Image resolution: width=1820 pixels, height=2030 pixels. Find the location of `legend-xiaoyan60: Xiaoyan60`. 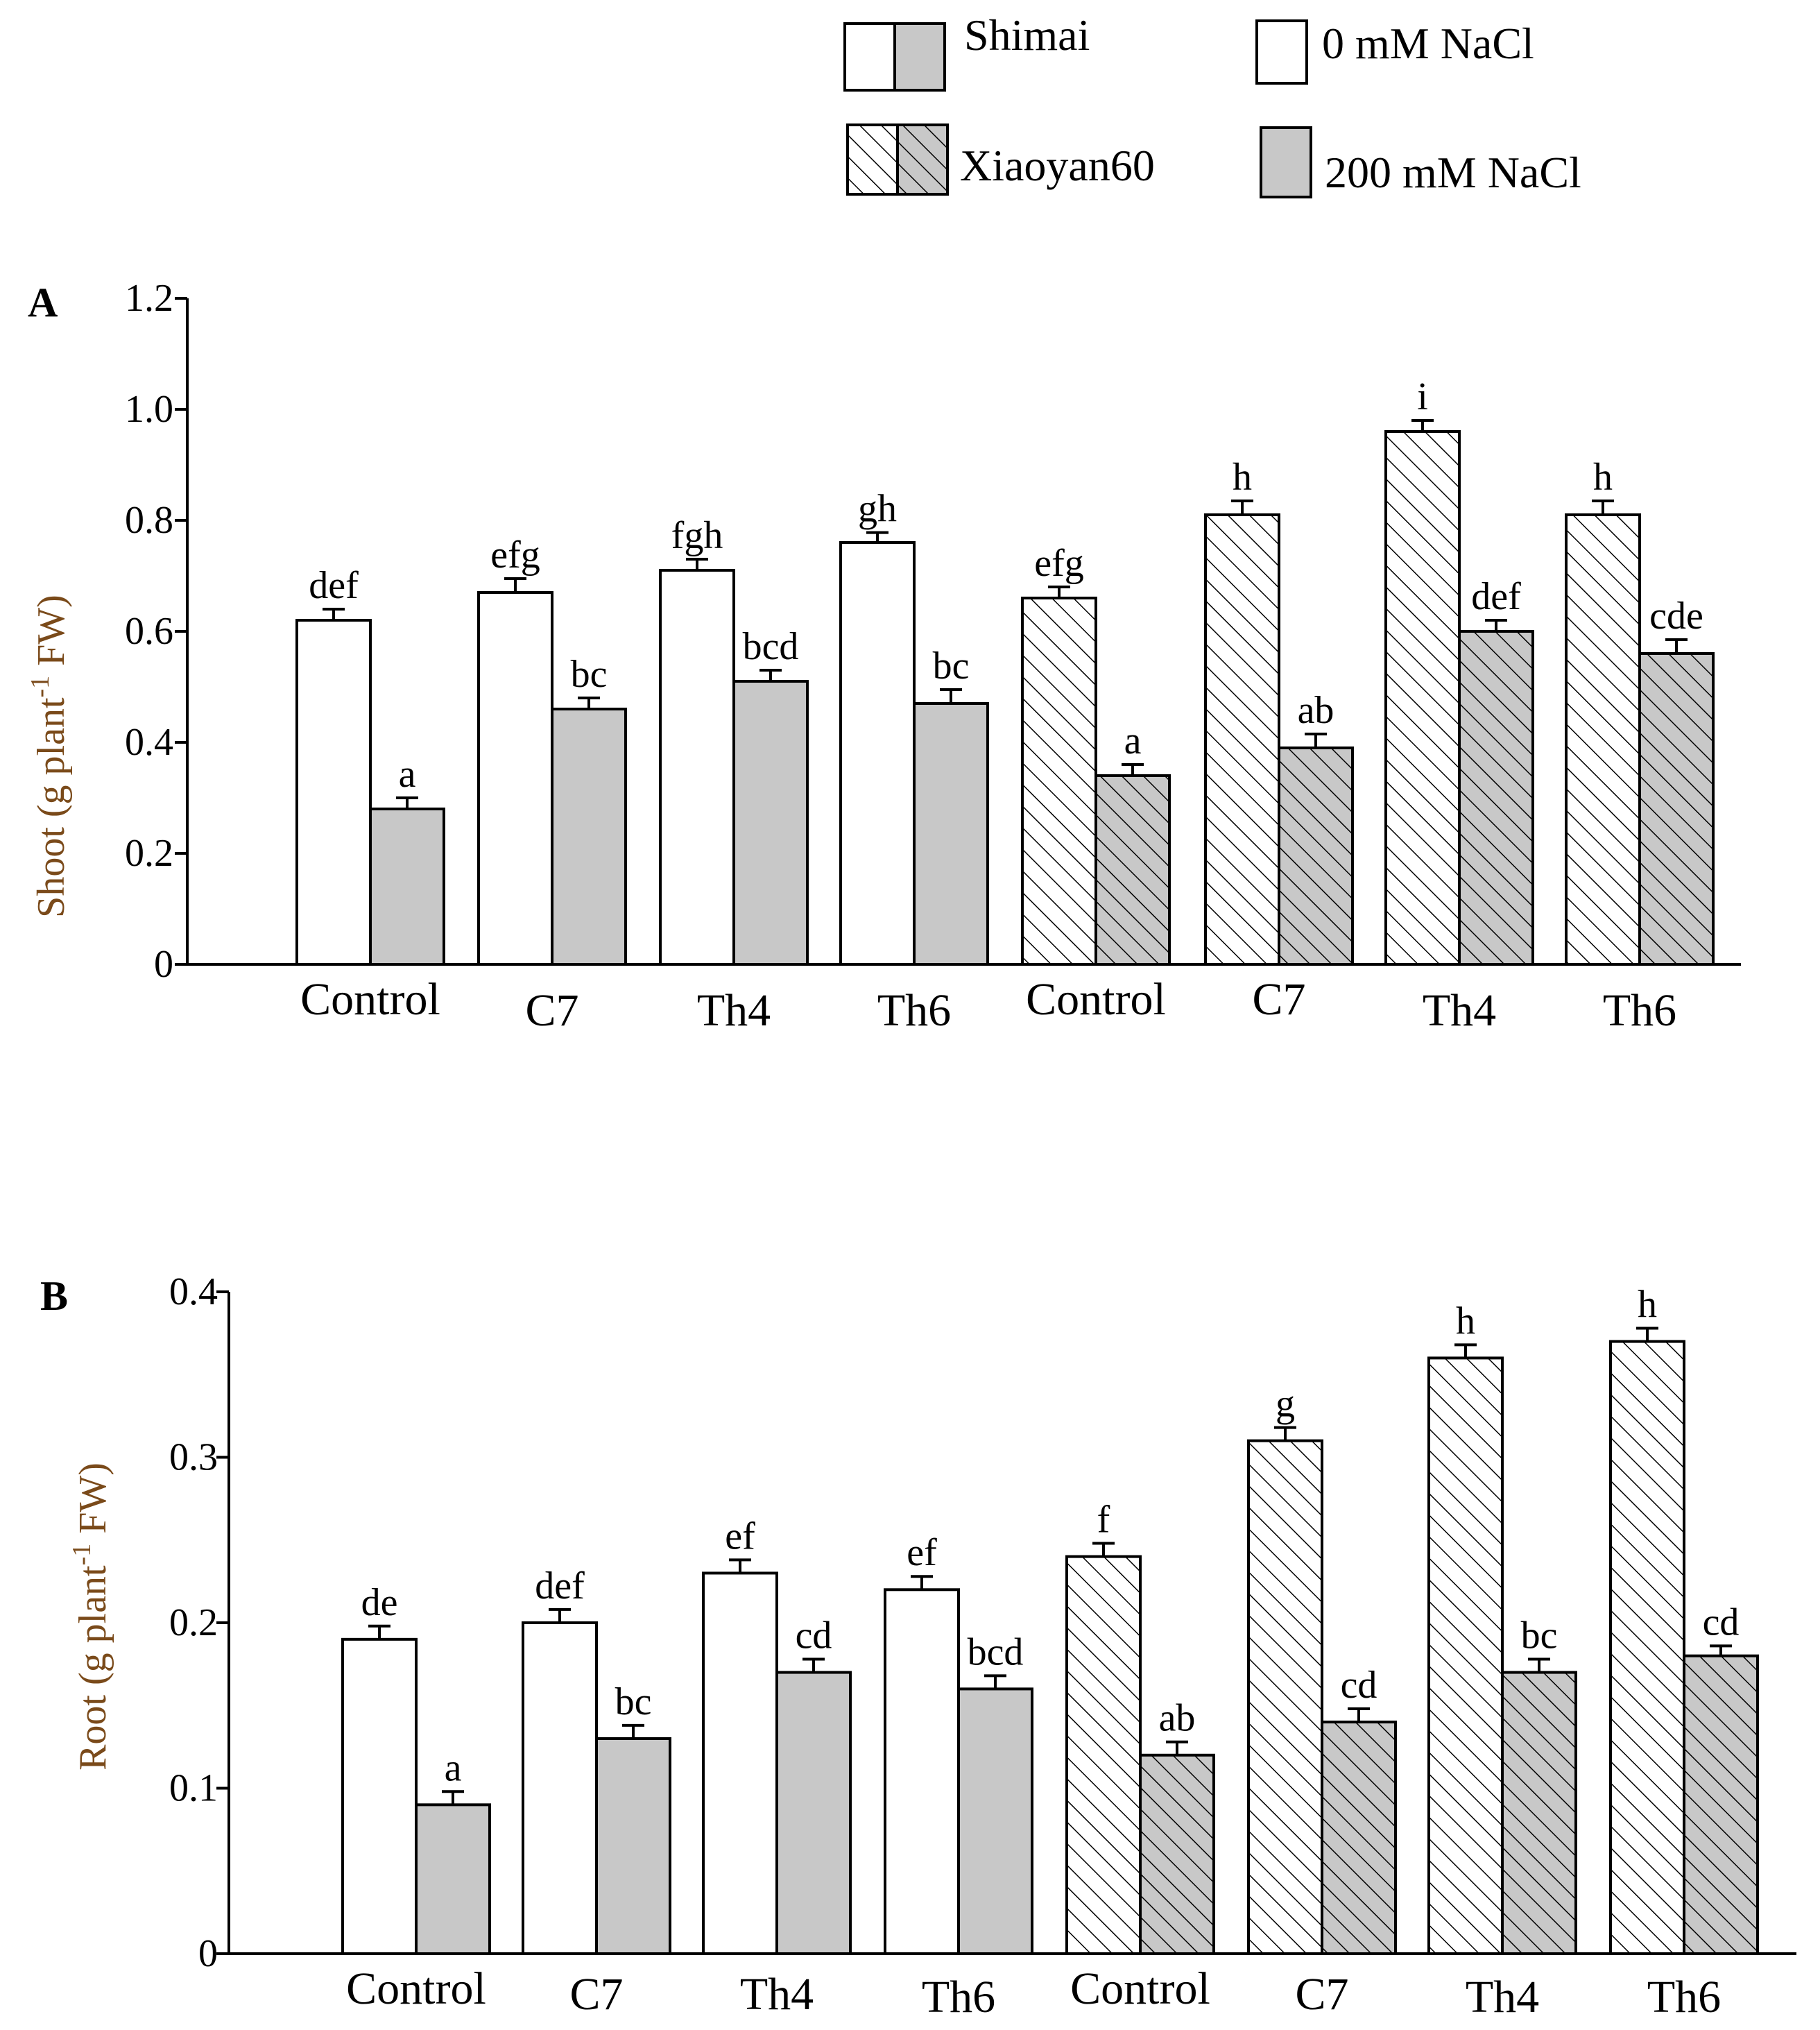

legend-xiaoyan60: Xiaoyan60 is located at coordinates (1001, 159).